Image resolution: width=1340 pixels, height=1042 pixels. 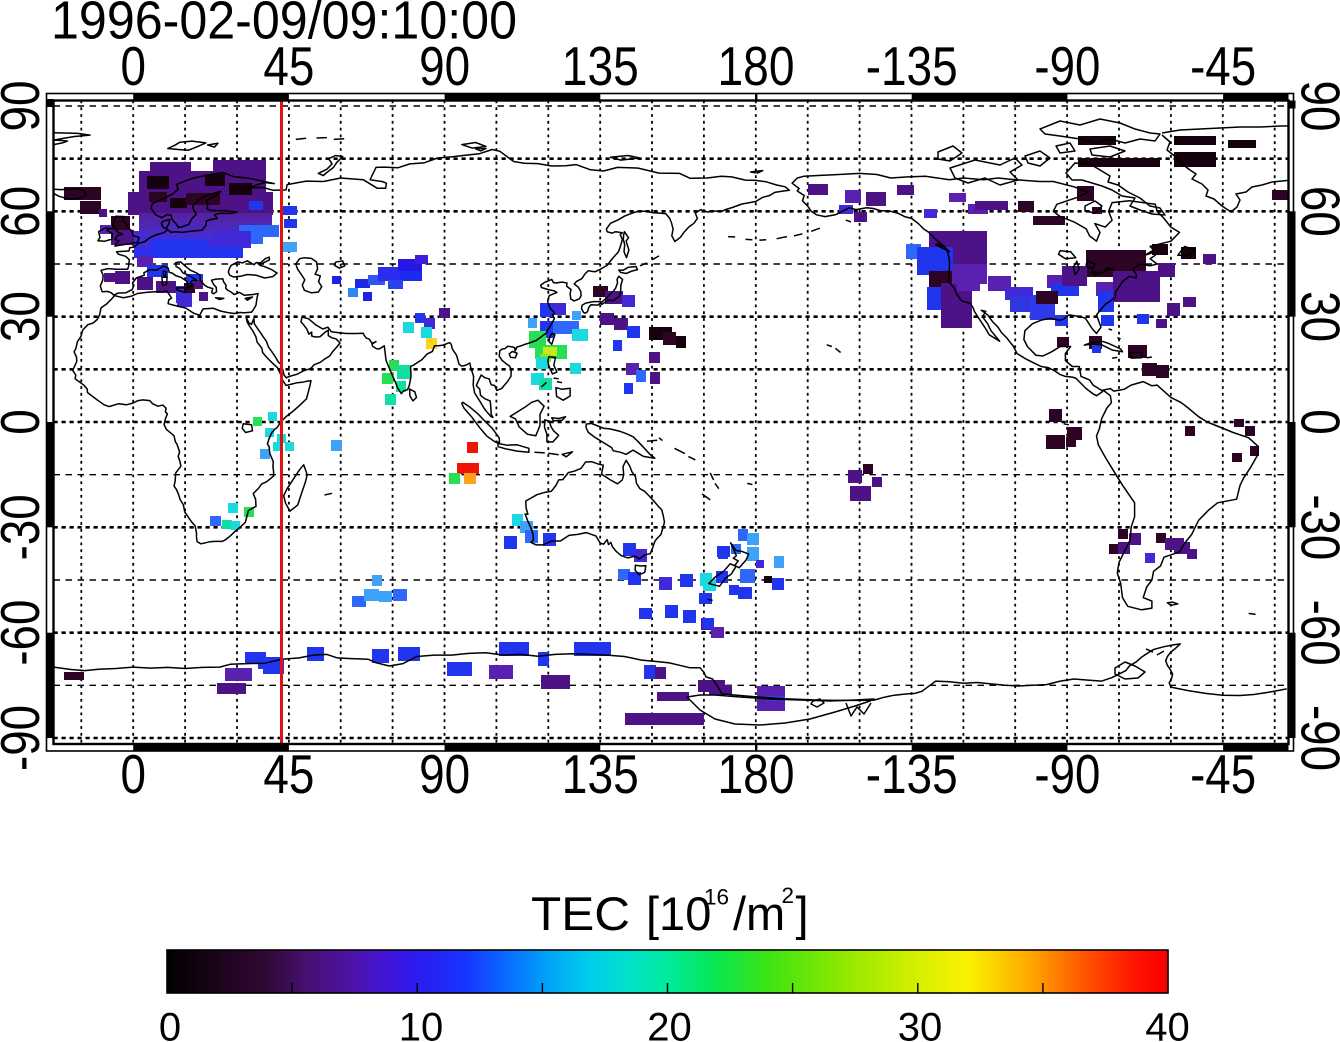 What do you see at coordinates (788, 895) in the screenshot?
I see `svg-text: 2` at bounding box center [788, 895].